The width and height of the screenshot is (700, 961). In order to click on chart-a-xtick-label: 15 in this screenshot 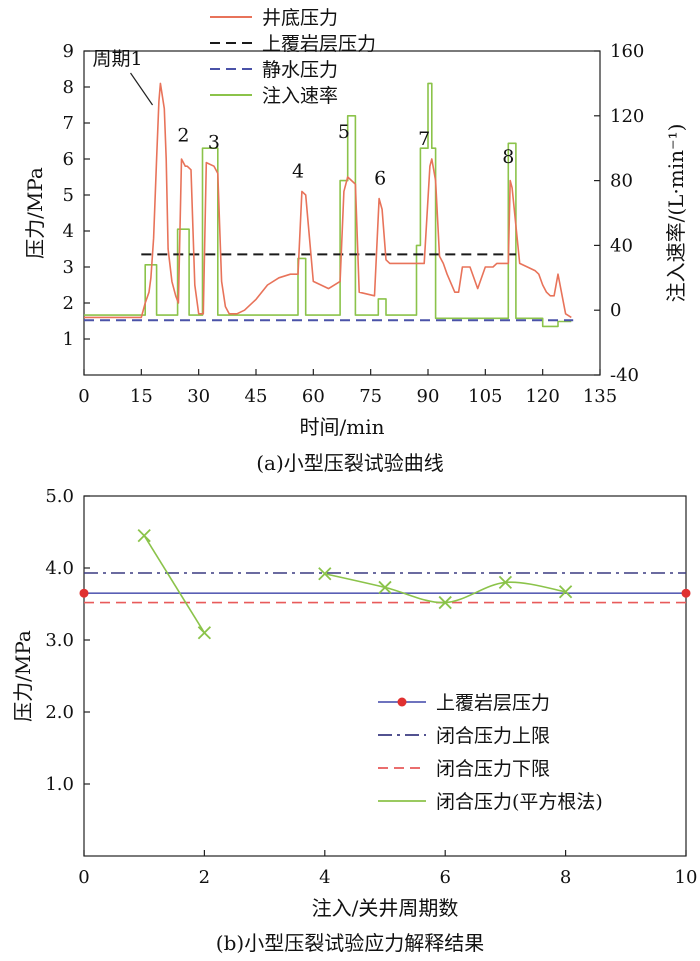, I will do `click(141, 396)`.